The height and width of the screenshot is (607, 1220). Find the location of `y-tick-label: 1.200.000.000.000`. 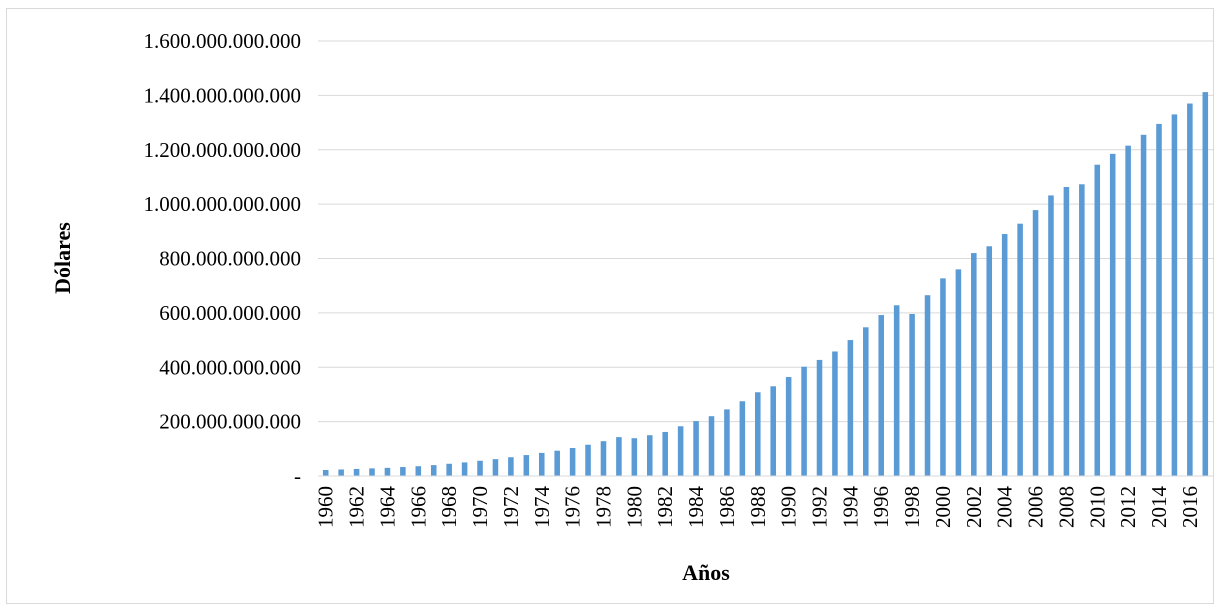

y-tick-label: 1.200.000.000.000 is located at coordinates (223, 150).